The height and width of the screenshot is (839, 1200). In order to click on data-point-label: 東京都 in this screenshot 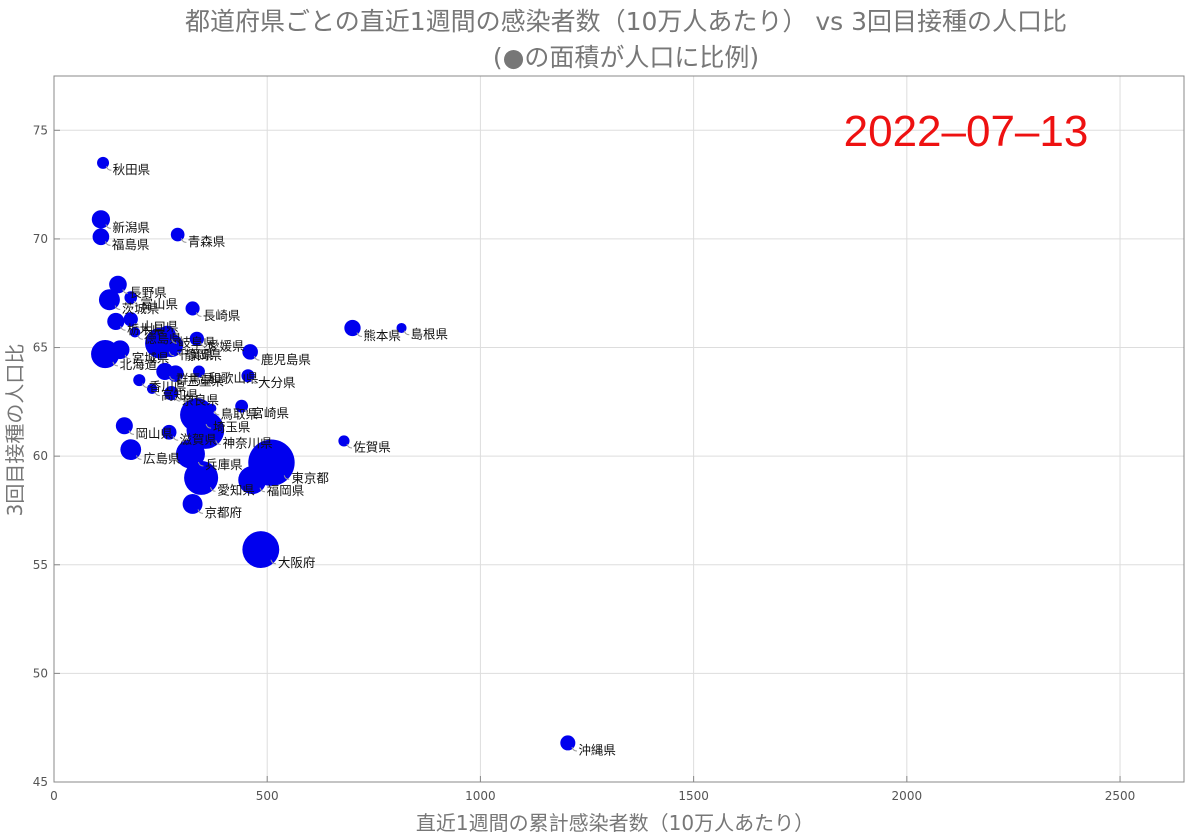, I will do `click(310, 477)`.